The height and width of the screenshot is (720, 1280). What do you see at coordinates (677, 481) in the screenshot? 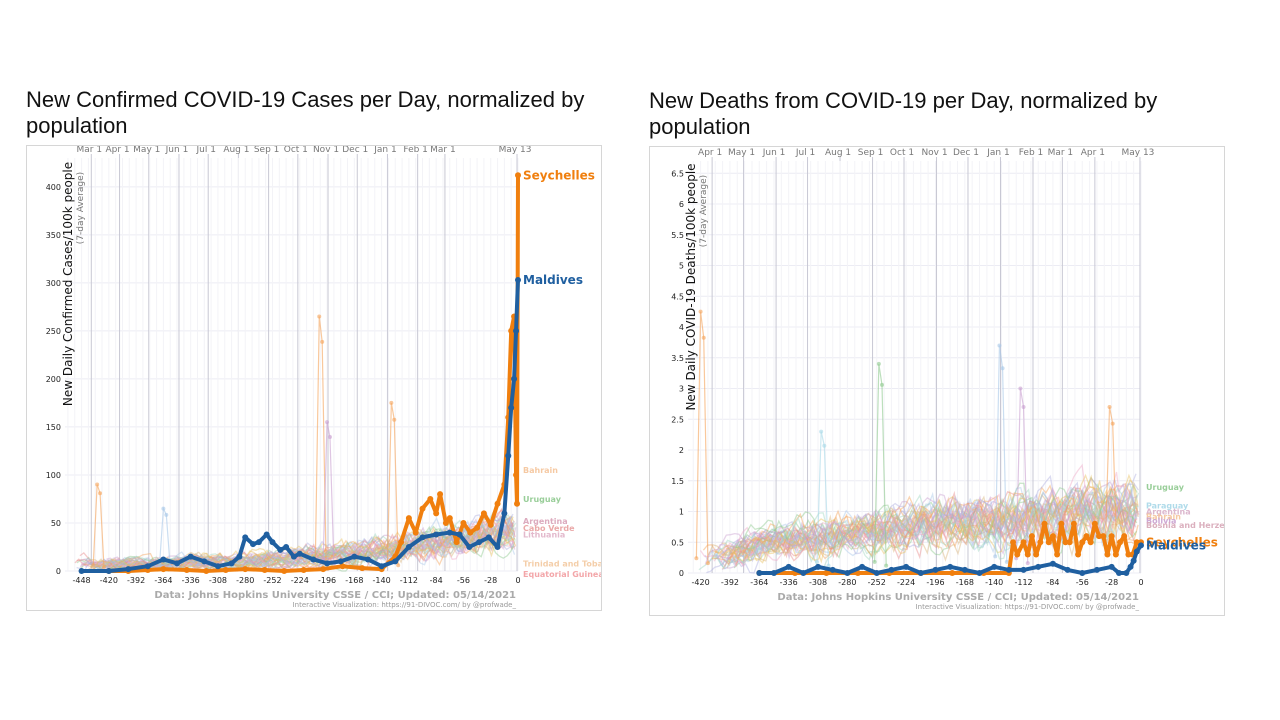
I see `y-tick-label: 1.5` at bounding box center [677, 481].